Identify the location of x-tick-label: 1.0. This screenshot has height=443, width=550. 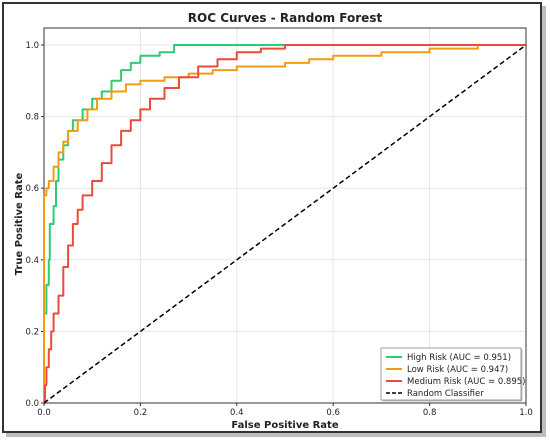
(526, 413).